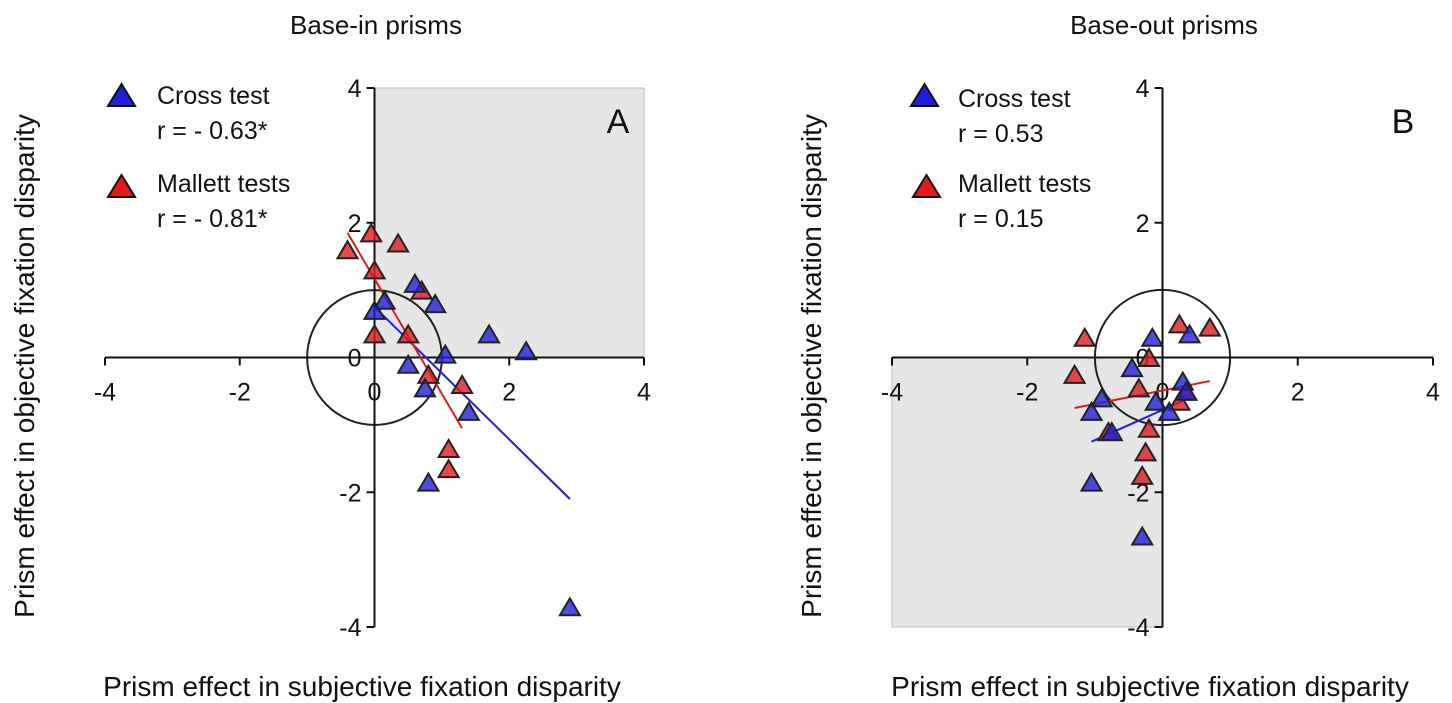 This screenshot has width=1452, height=703. What do you see at coordinates (1024, 184) in the screenshot?
I see `panel-b-legend-mallett-label: Mallett tests` at bounding box center [1024, 184].